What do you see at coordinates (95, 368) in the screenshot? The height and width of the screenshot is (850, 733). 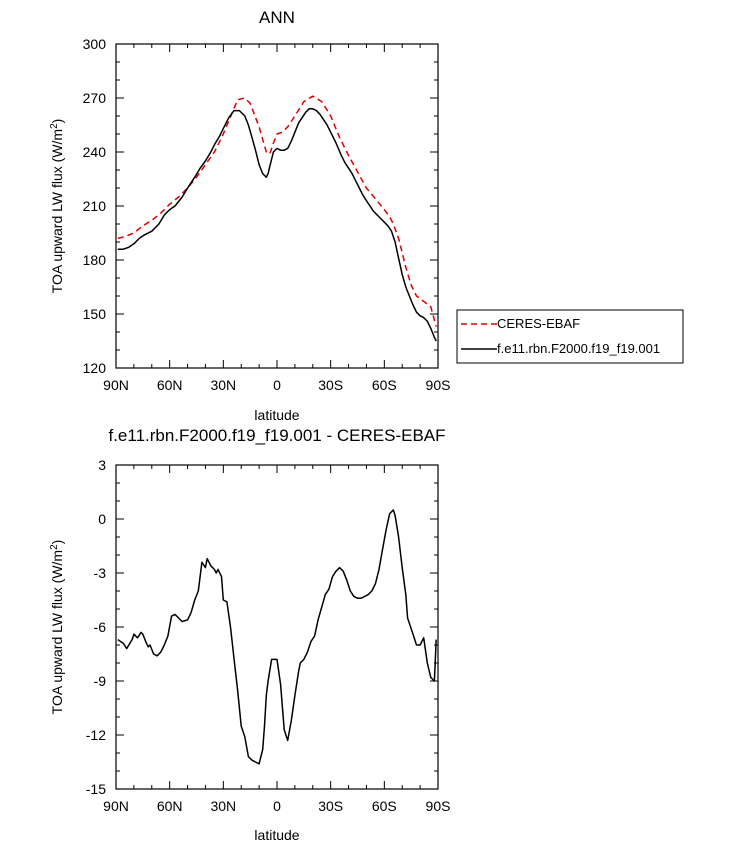 I see `top-y-tick-label: 120` at bounding box center [95, 368].